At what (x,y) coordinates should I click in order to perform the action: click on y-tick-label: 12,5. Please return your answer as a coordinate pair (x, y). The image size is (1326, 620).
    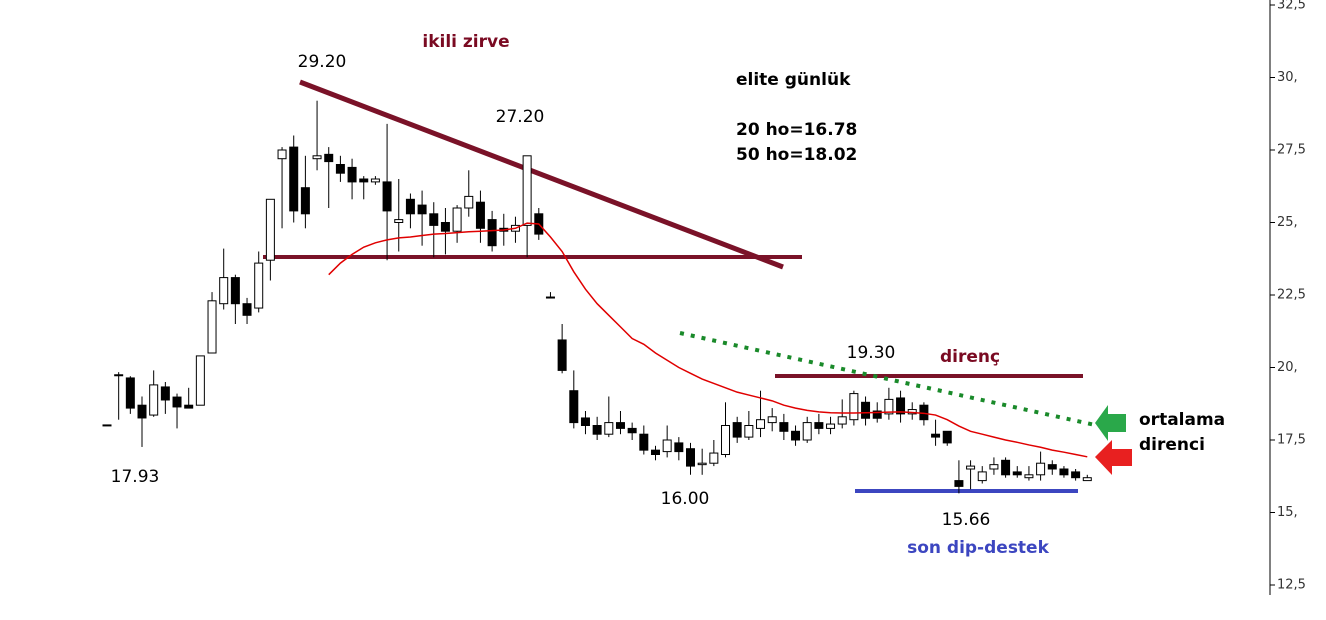
    Looking at the image, I should click on (1291, 585).